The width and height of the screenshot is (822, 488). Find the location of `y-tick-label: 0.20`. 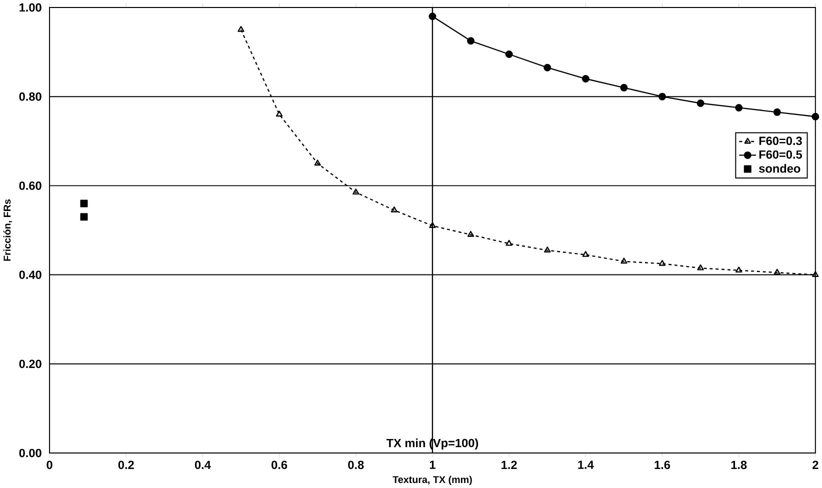

y-tick-label: 0.20 is located at coordinates (30, 364).